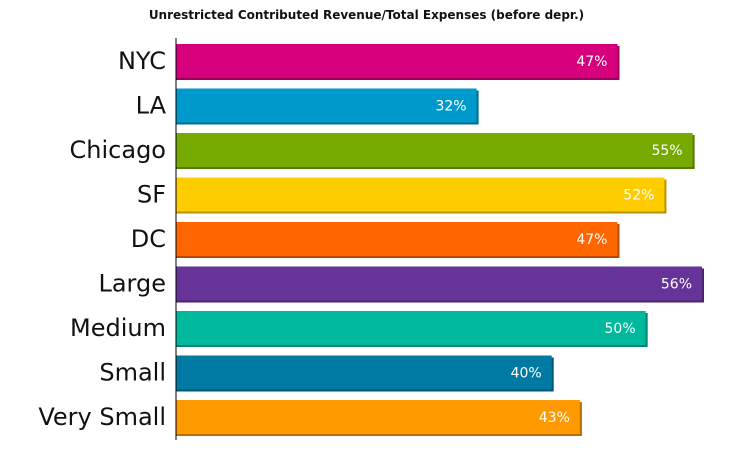  What do you see at coordinates (132, 373) in the screenshot?
I see `category-label-small: Small` at bounding box center [132, 373].